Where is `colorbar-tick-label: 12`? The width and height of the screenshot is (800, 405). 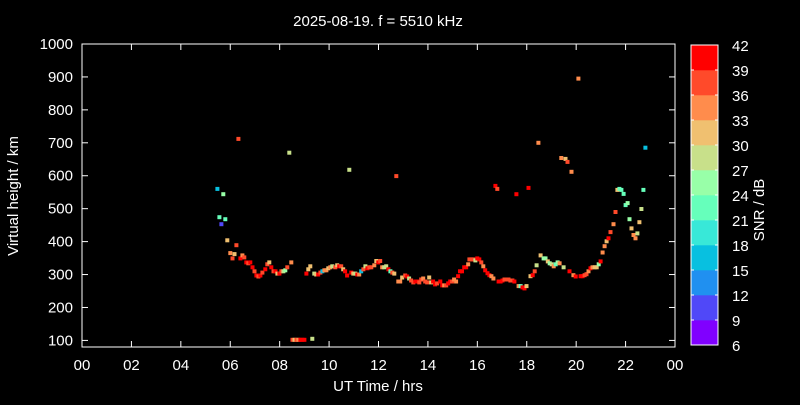
colorbar-tick-label: 12 is located at coordinates (740, 296).